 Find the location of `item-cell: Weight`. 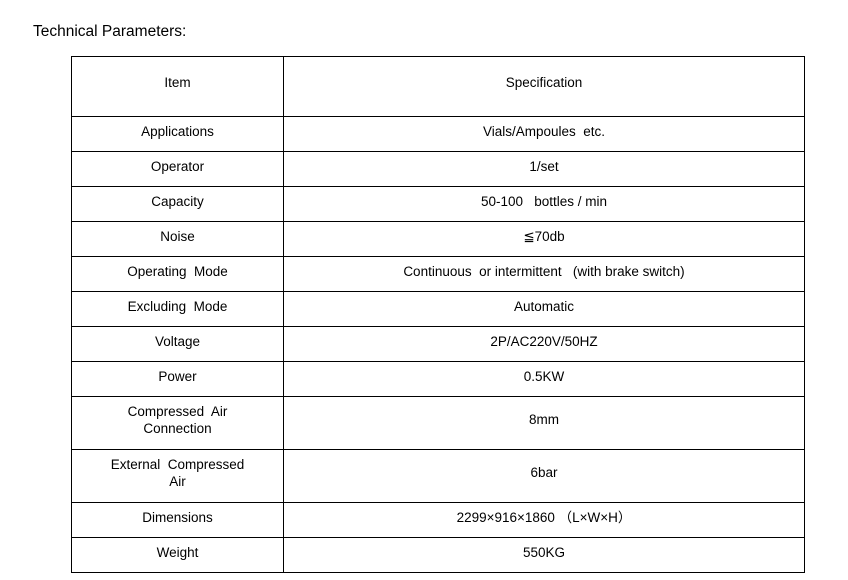

item-cell: Weight is located at coordinates (177, 555).